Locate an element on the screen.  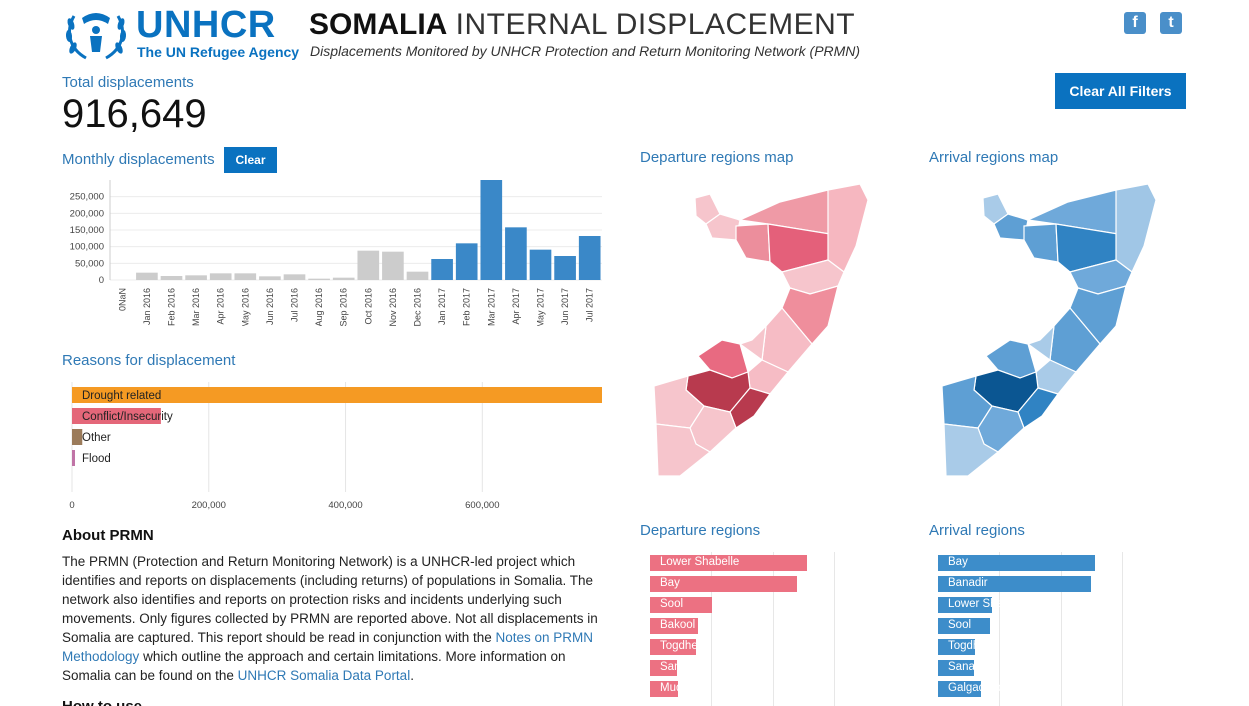
region-row: Galgaduud is located at coordinates (1063, 688).